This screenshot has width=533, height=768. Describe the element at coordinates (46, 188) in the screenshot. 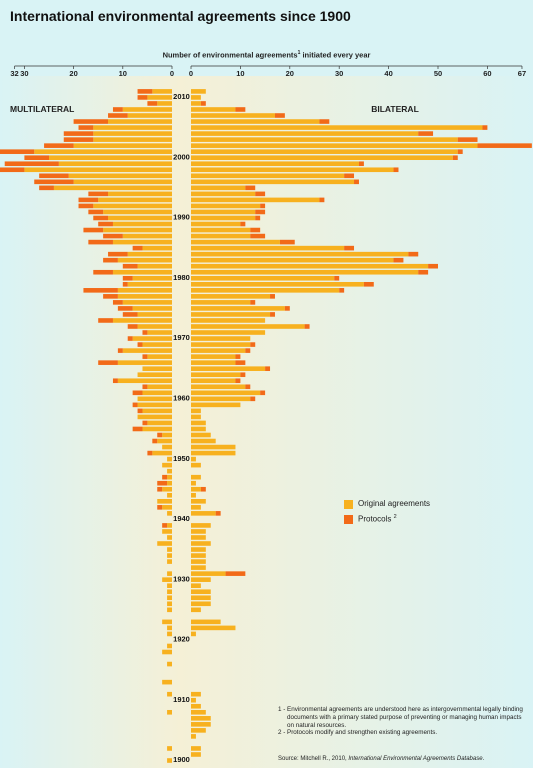

I see `multilateral-protocol-bar-1995` at that location.